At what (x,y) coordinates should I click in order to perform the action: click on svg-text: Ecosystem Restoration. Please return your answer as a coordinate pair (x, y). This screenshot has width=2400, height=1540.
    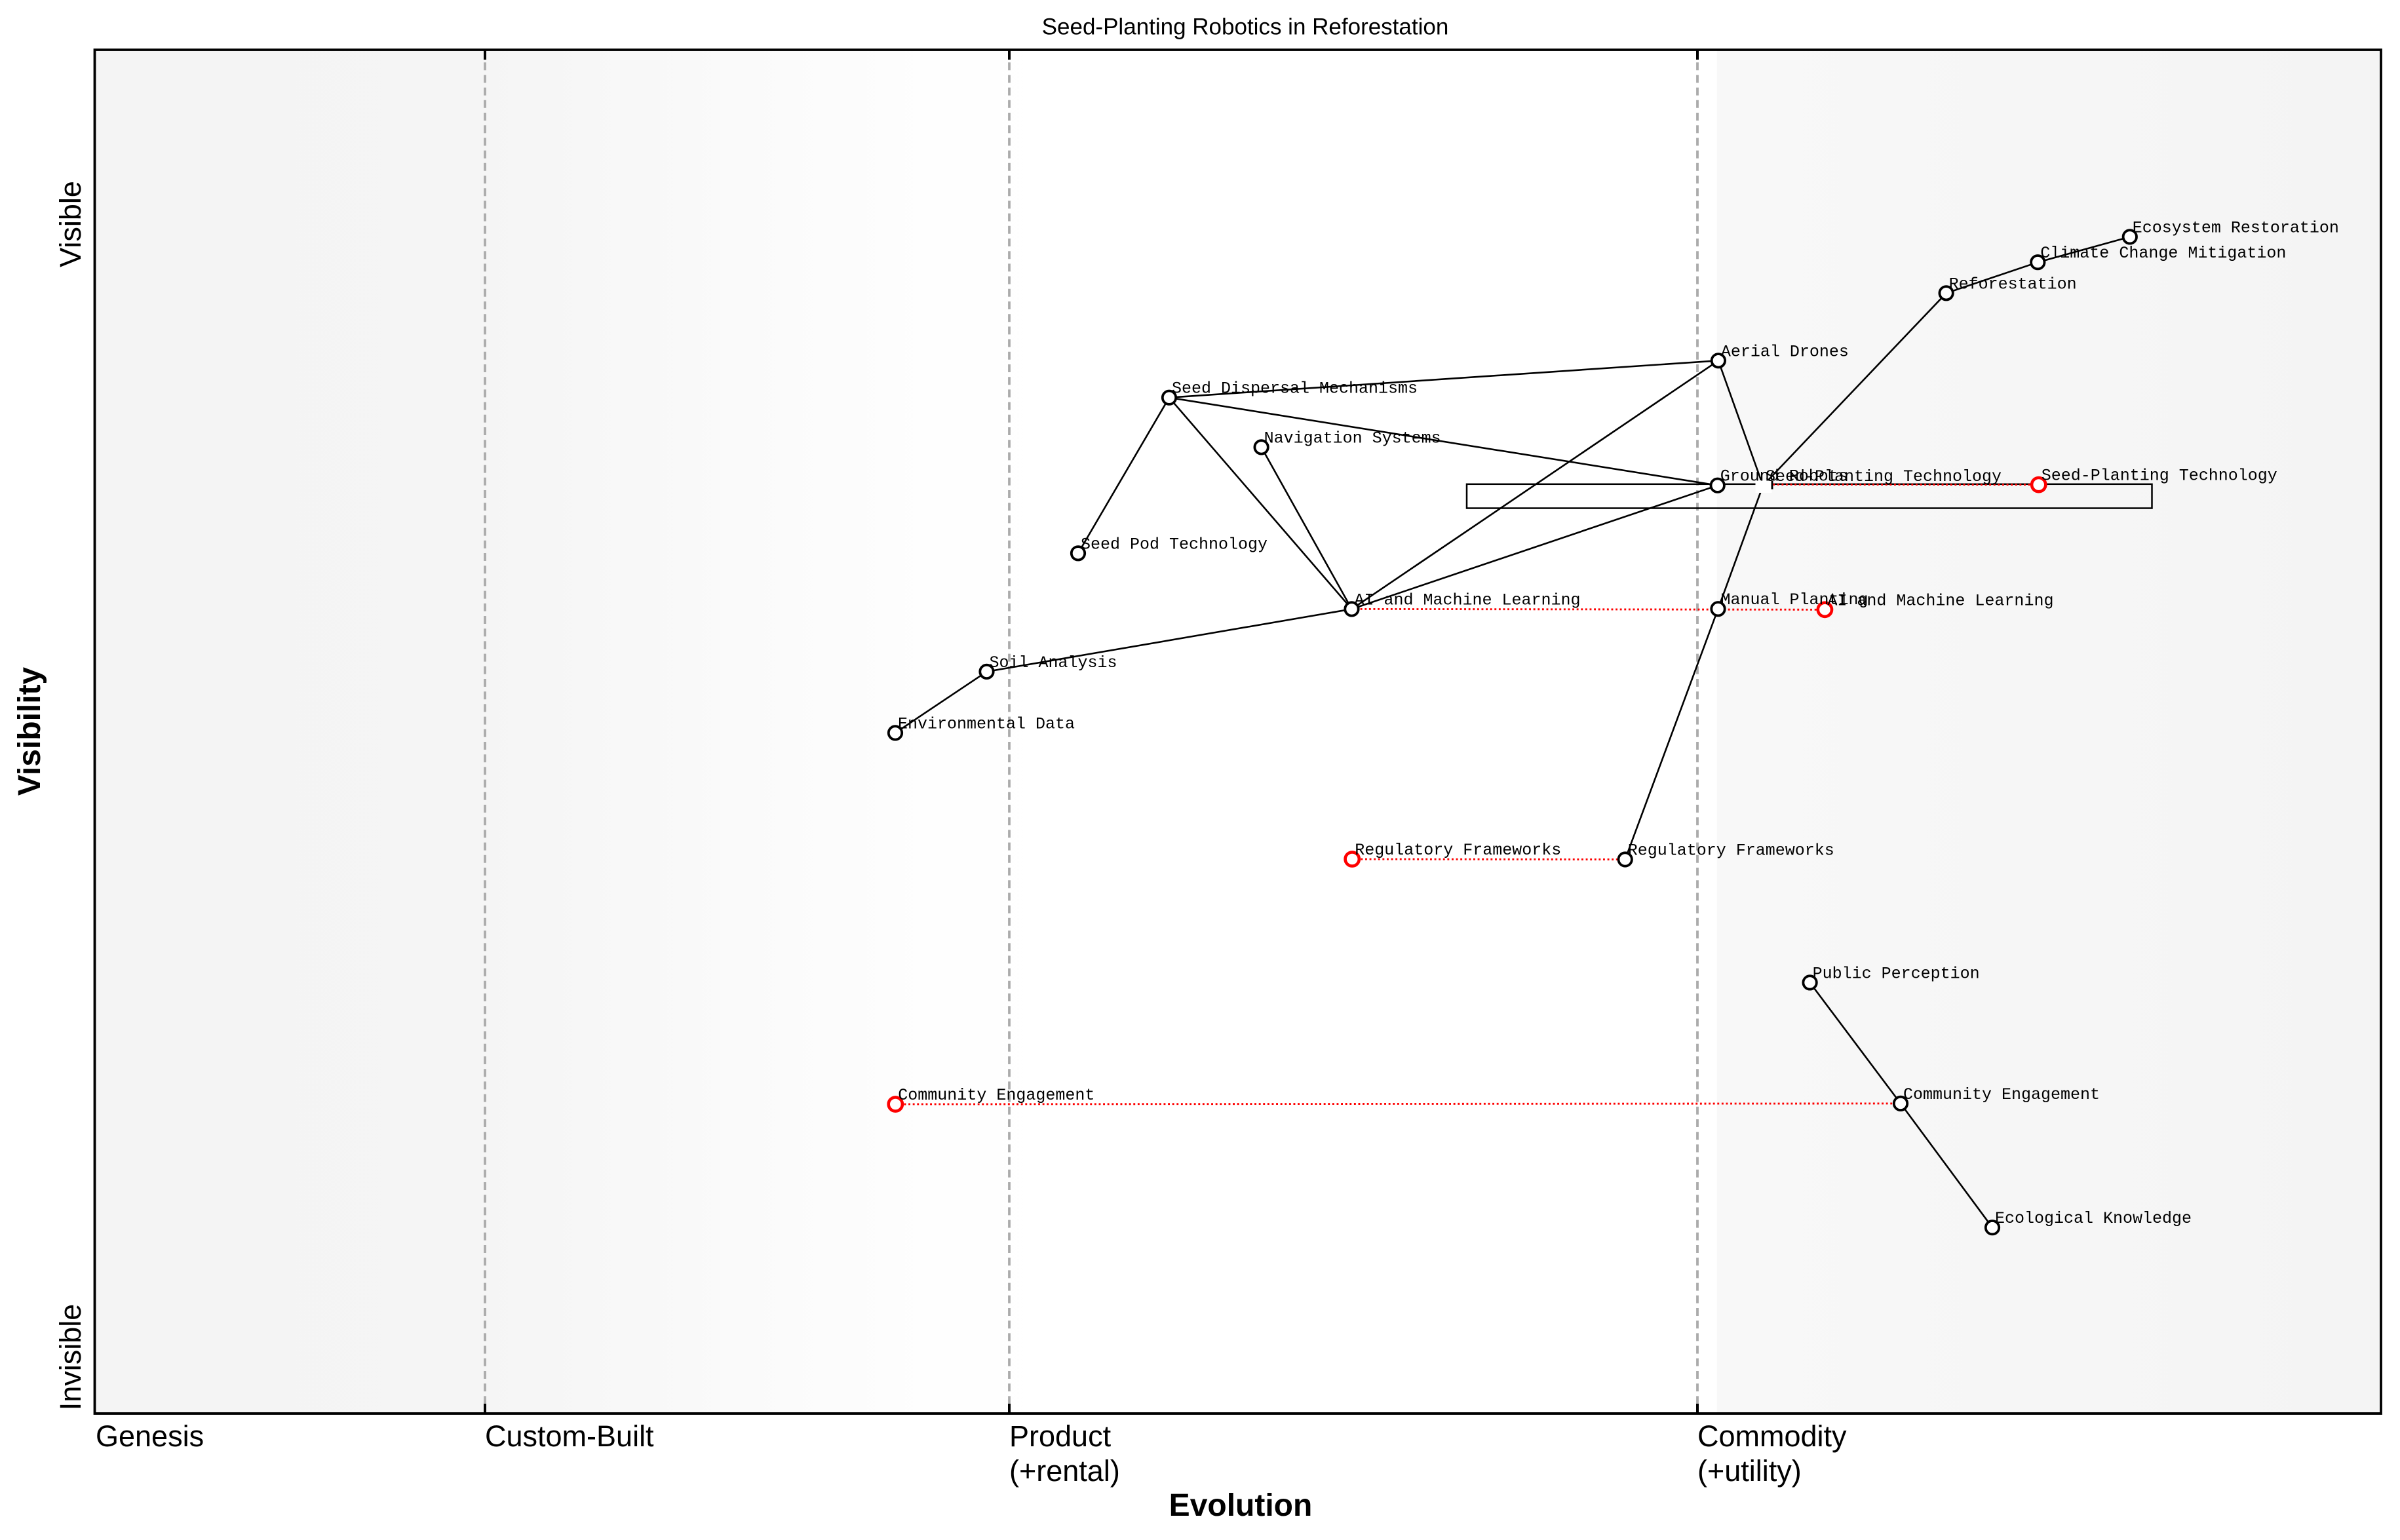
    Looking at the image, I should click on (2236, 227).